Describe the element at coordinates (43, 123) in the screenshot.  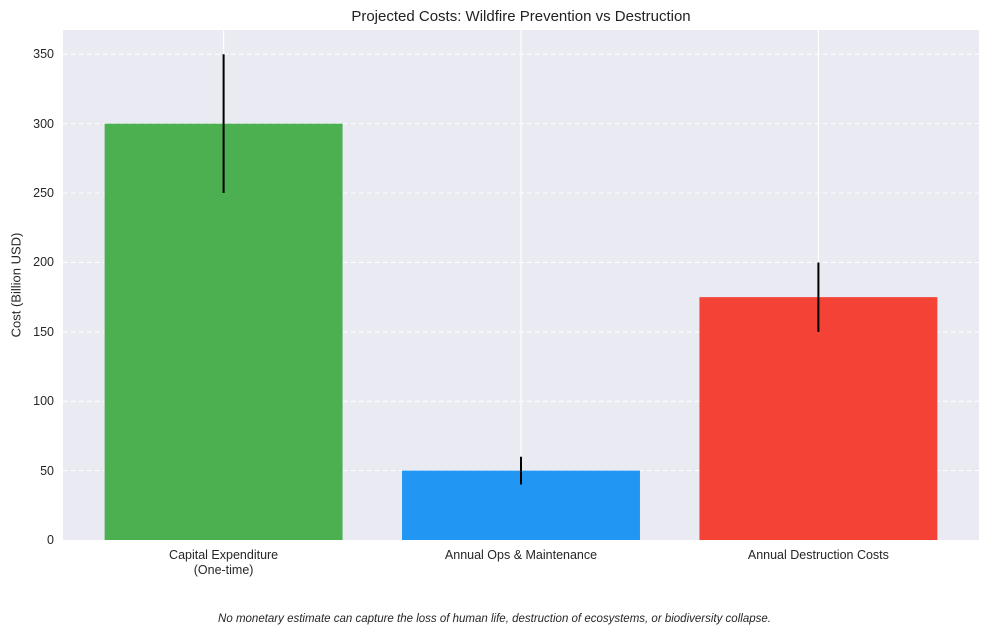
I see `y-tick-label: 300` at that location.